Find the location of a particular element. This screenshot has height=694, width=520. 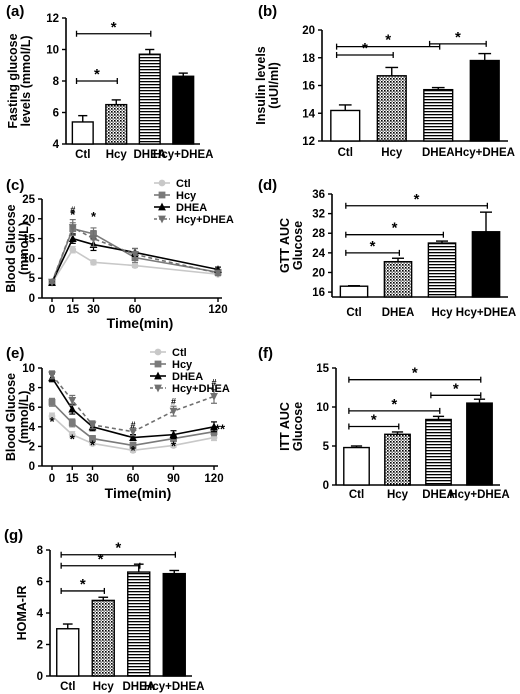

x-tick-label: 120 is located at coordinates (213, 479).